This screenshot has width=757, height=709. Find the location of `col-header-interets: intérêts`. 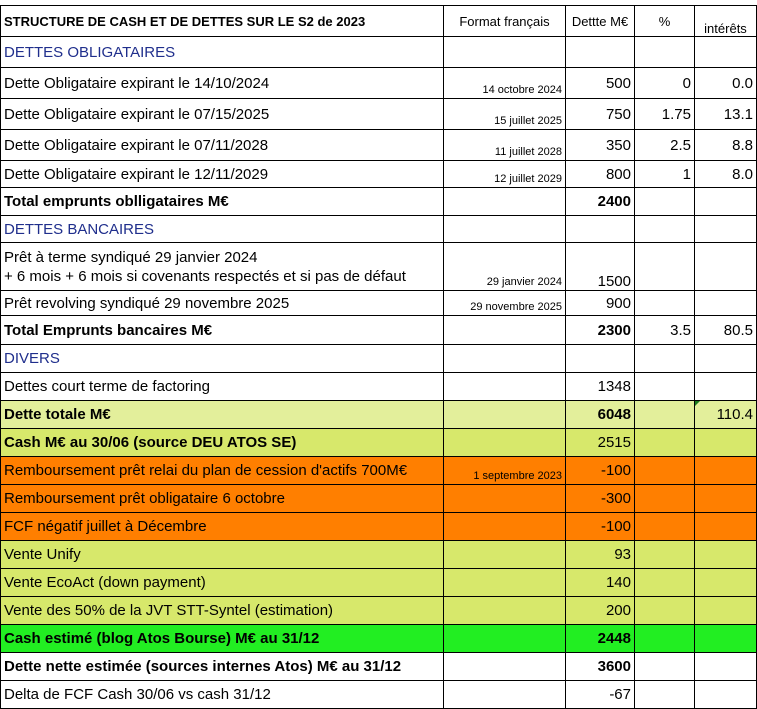

col-header-interets: intérêts is located at coordinates (725, 21).